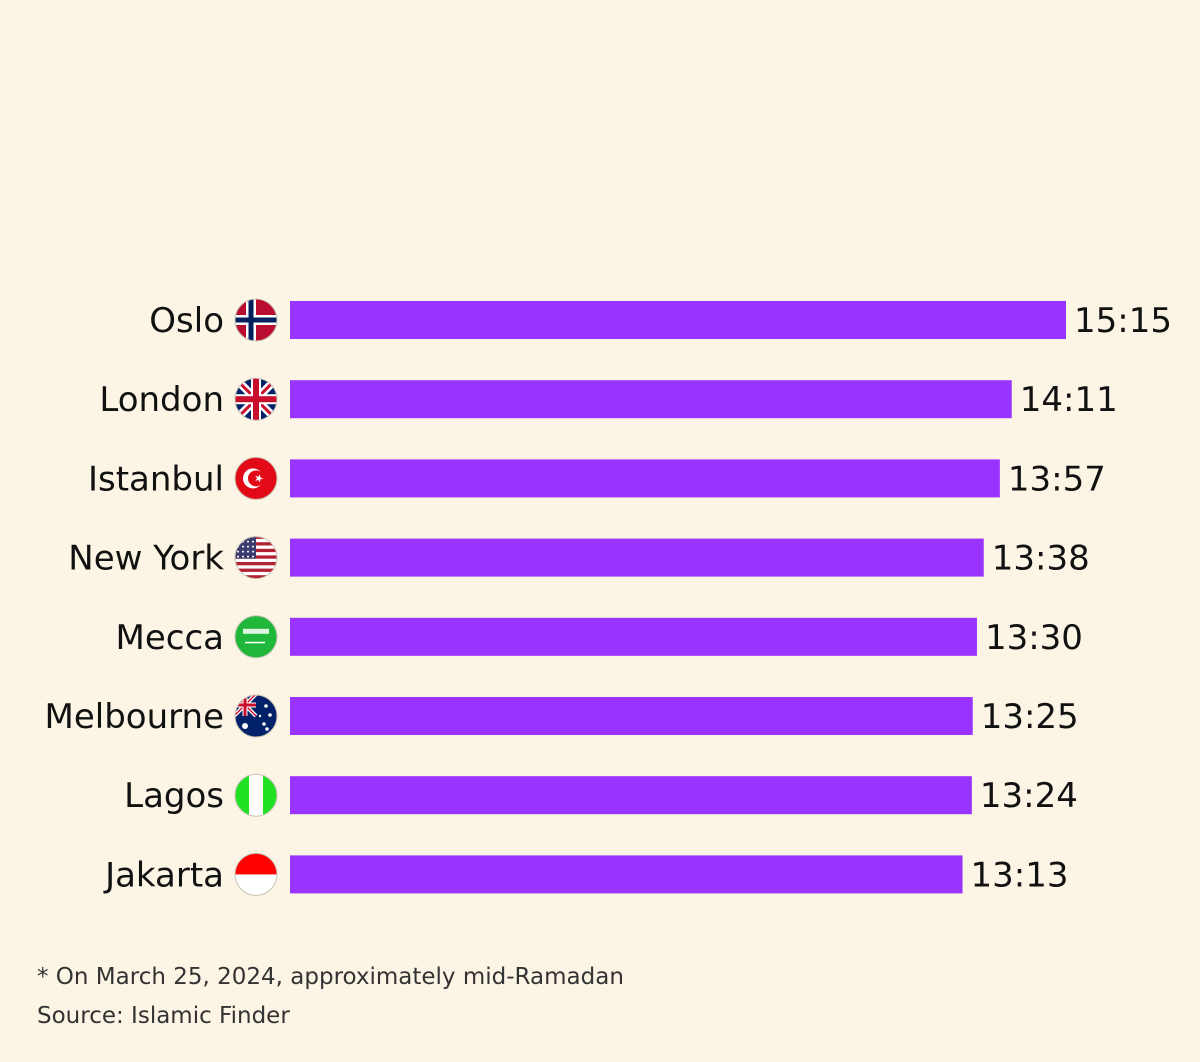 This screenshot has width=1200, height=1062. I want to click on city-label-lagos: Lagos, so click(174, 796).